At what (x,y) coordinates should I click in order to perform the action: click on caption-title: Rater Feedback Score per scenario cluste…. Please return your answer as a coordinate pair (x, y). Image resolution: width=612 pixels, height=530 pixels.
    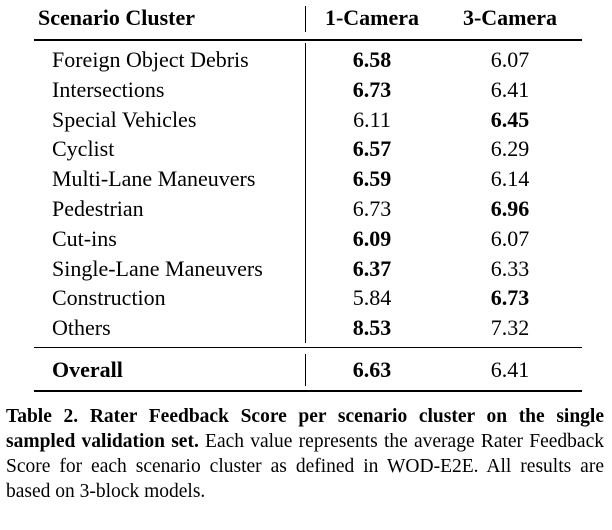
    Looking at the image, I should click on (305, 429).